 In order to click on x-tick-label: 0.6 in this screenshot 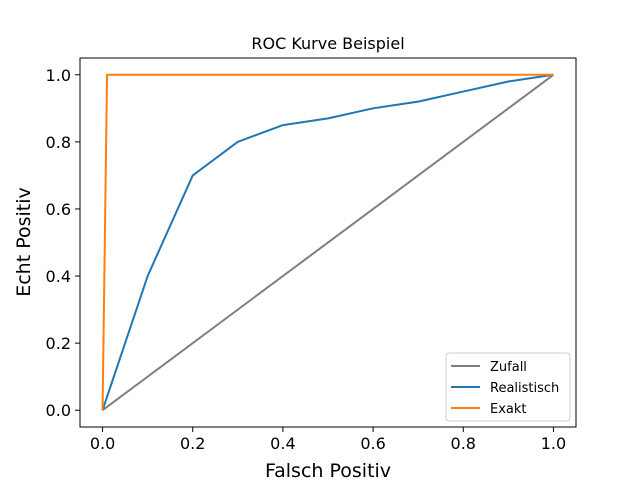, I will do `click(372, 443)`.